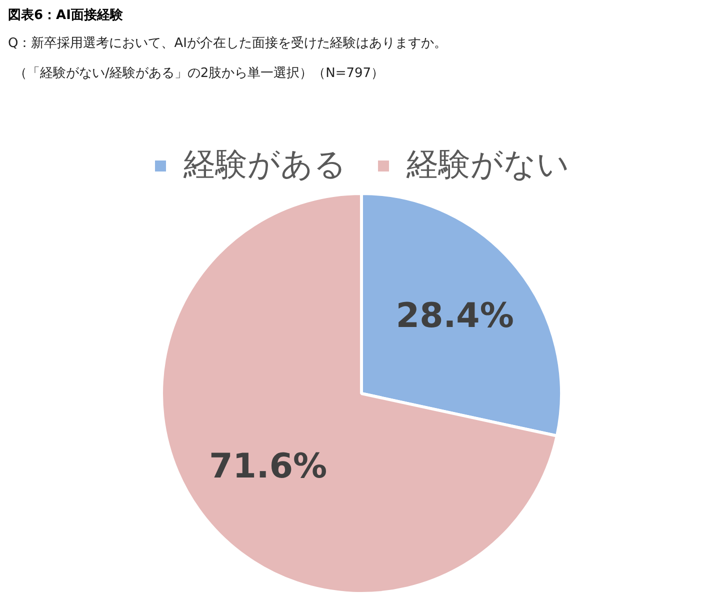  I want to click on chart-title: 図表6：AI面接経験, so click(65, 15).